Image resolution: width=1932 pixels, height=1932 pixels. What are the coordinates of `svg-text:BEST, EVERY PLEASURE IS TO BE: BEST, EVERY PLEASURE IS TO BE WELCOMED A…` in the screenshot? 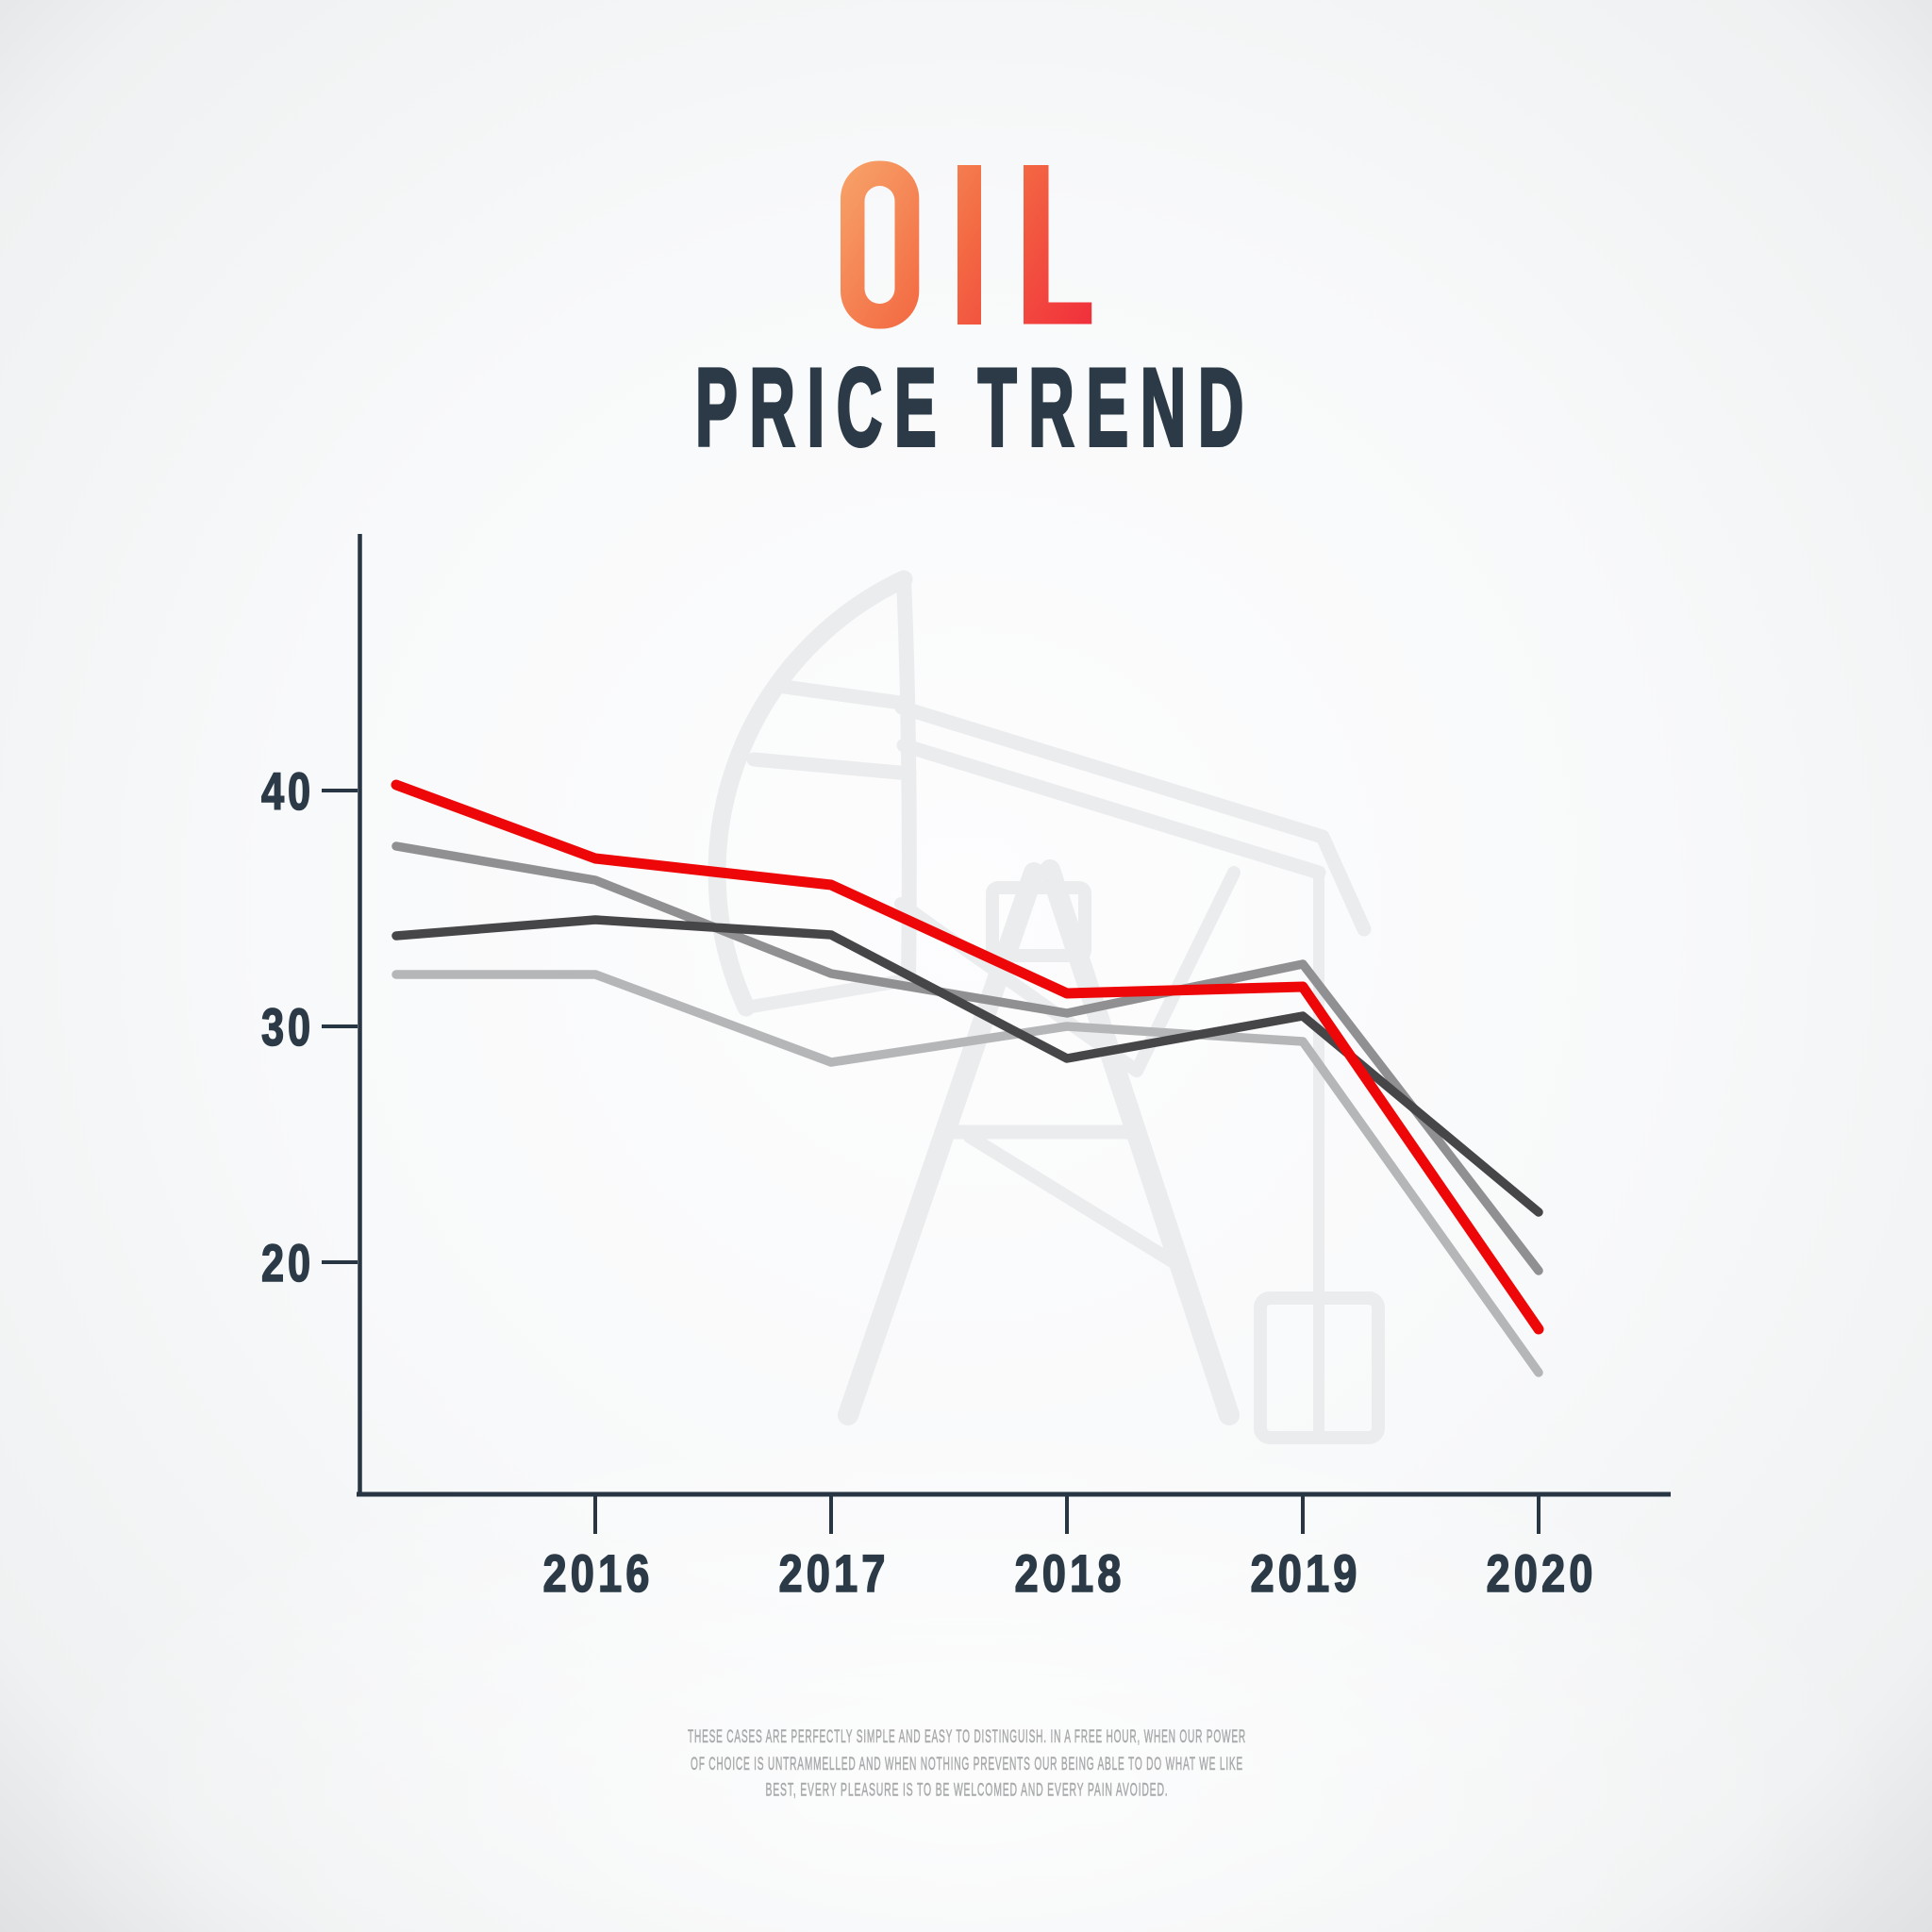 It's located at (967, 1790).